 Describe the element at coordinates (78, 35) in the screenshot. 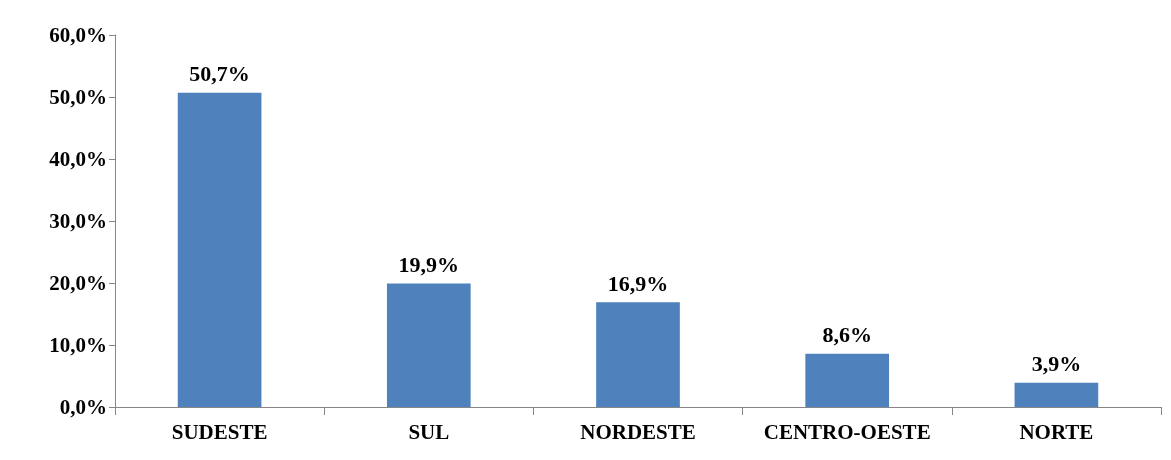

I see `y-tick-label: 60,0%` at that location.